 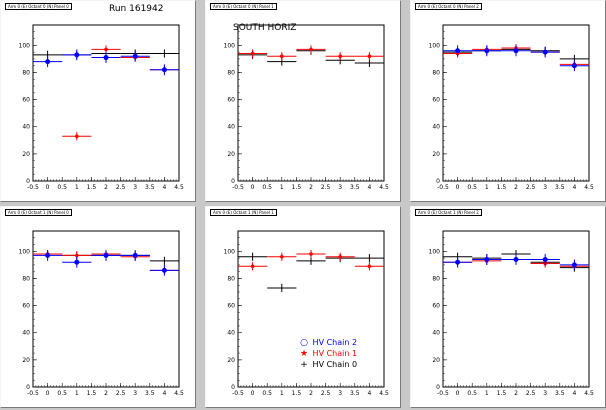 What do you see at coordinates (106, 187) in the screenshot?
I see `x-tick-label: 2` at bounding box center [106, 187].